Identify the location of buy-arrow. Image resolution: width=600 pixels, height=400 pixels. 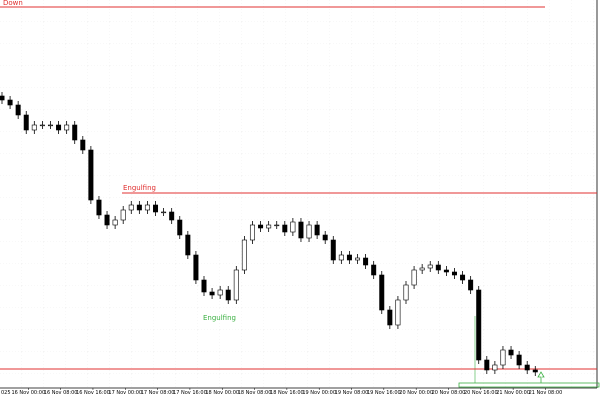
(541, 377).